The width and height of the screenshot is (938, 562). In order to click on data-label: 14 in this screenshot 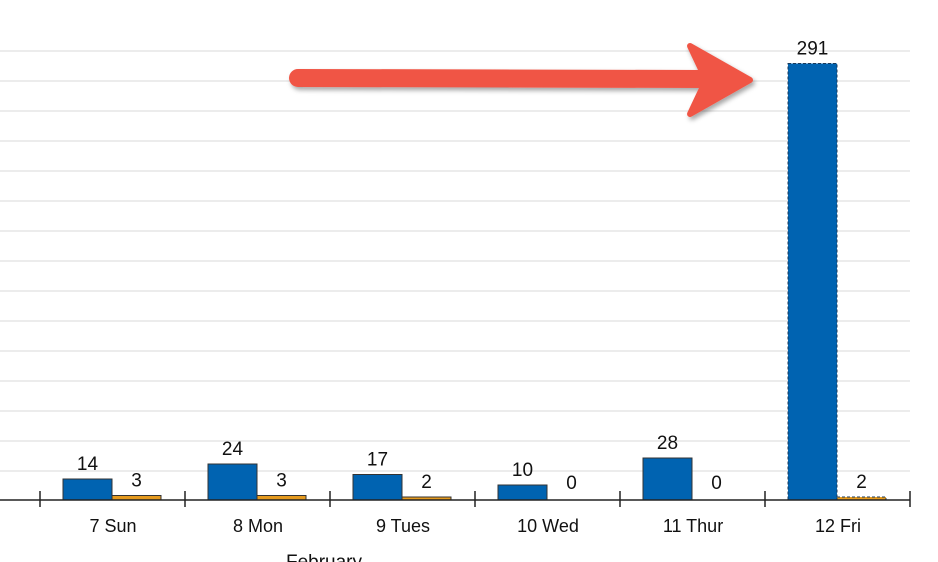, I will do `click(88, 464)`.